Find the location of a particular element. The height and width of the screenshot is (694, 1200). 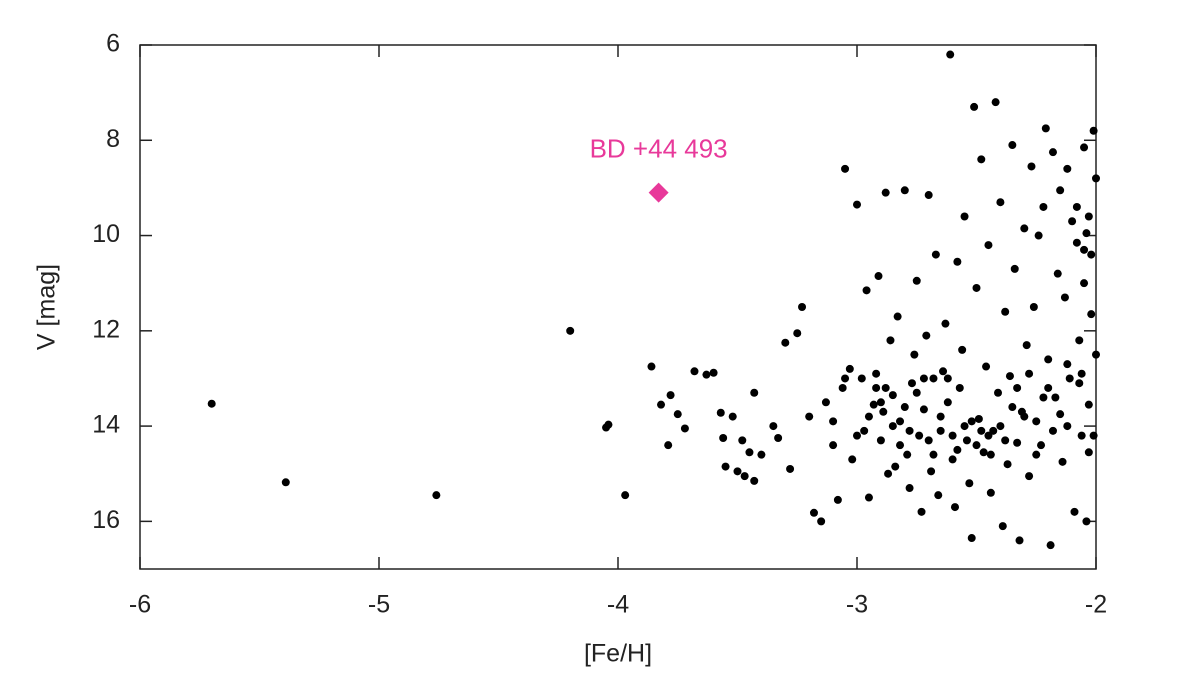

y-tick-label: 12 is located at coordinates (106, 329).